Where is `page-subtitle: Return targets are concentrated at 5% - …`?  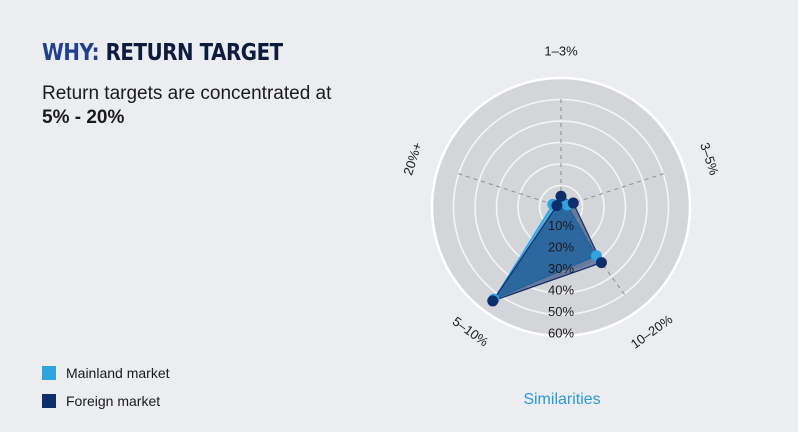 page-subtitle: Return targets are concentrated at 5% - … is located at coordinates (192, 106).